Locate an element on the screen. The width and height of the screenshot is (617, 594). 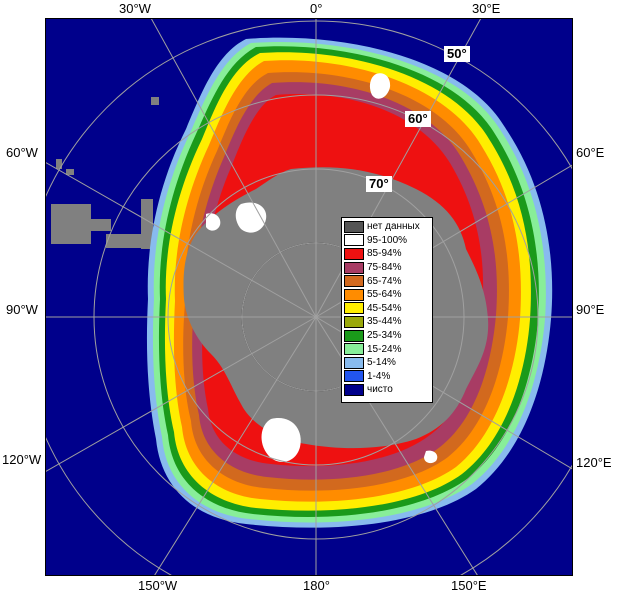
legend-row: 85-94% is located at coordinates (388, 254).